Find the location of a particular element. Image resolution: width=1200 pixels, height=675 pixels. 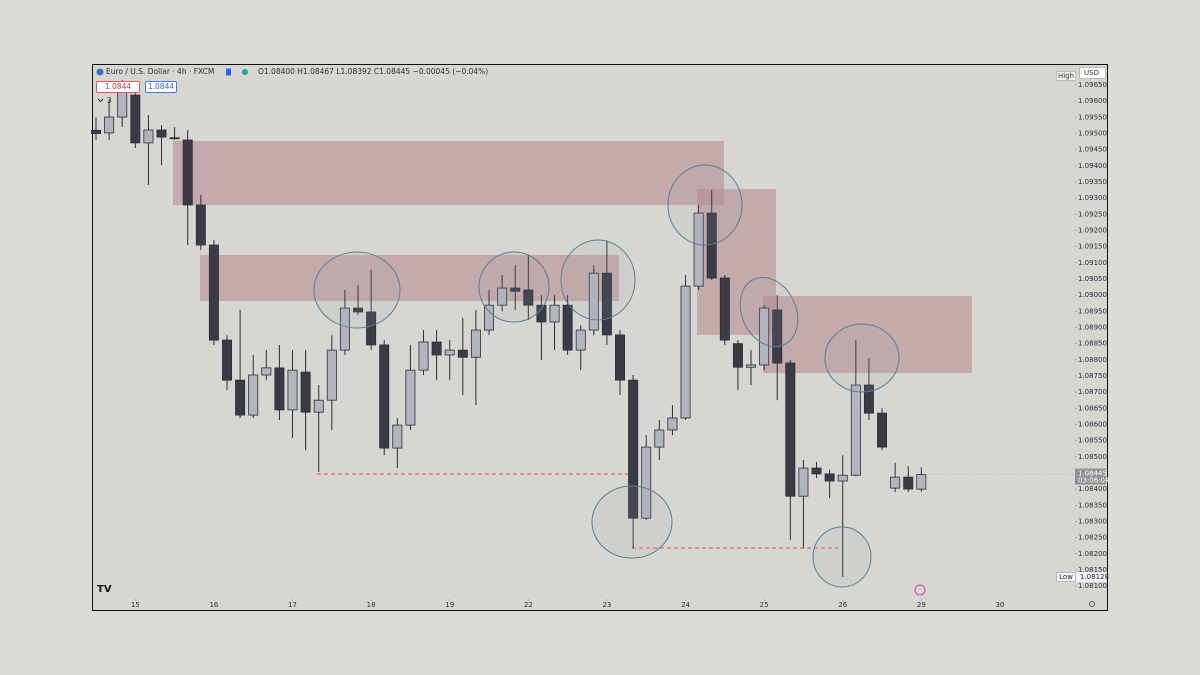

y-tick-label: 1.09250 is located at coordinates (1092, 214).